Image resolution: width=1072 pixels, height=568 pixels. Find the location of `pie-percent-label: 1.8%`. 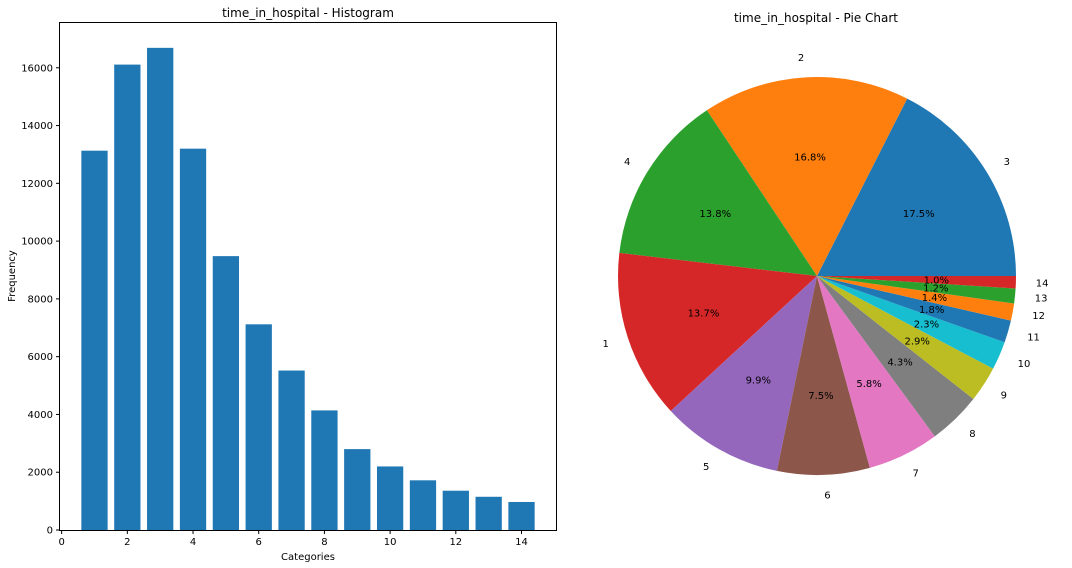

pie-percent-label: 1.8% is located at coordinates (931, 310).